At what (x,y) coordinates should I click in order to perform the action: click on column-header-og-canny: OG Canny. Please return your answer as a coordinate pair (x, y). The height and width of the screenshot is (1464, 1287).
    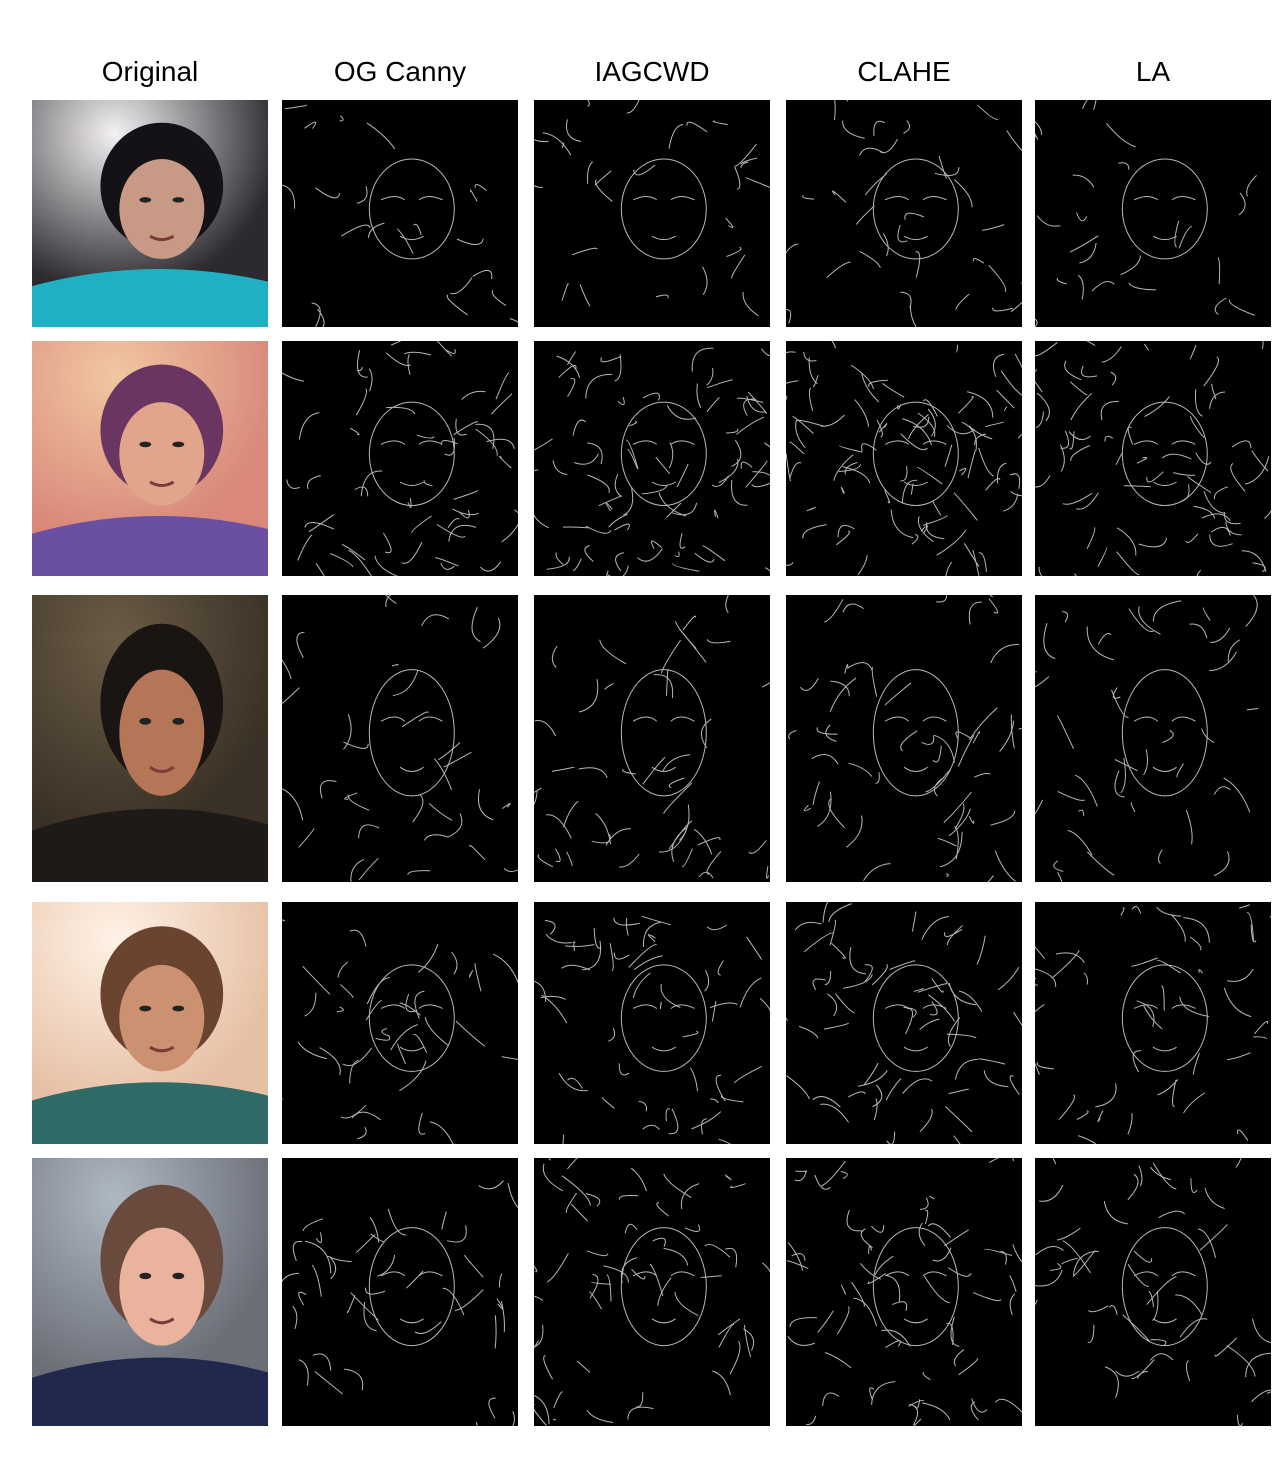
    Looking at the image, I should click on (400, 71).